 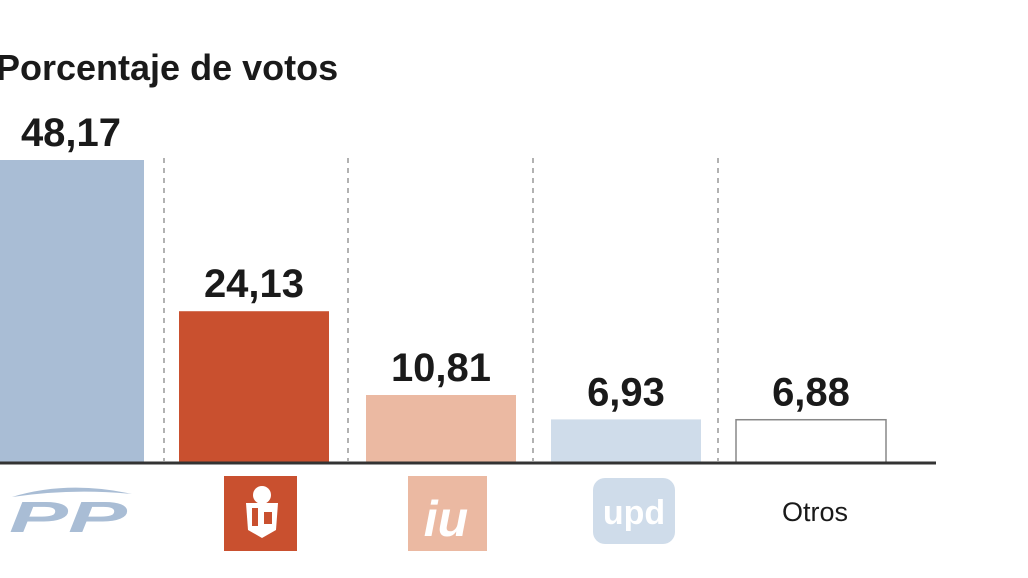 What do you see at coordinates (626, 392) in the screenshot?
I see `value-label-upyd: 6,93` at bounding box center [626, 392].